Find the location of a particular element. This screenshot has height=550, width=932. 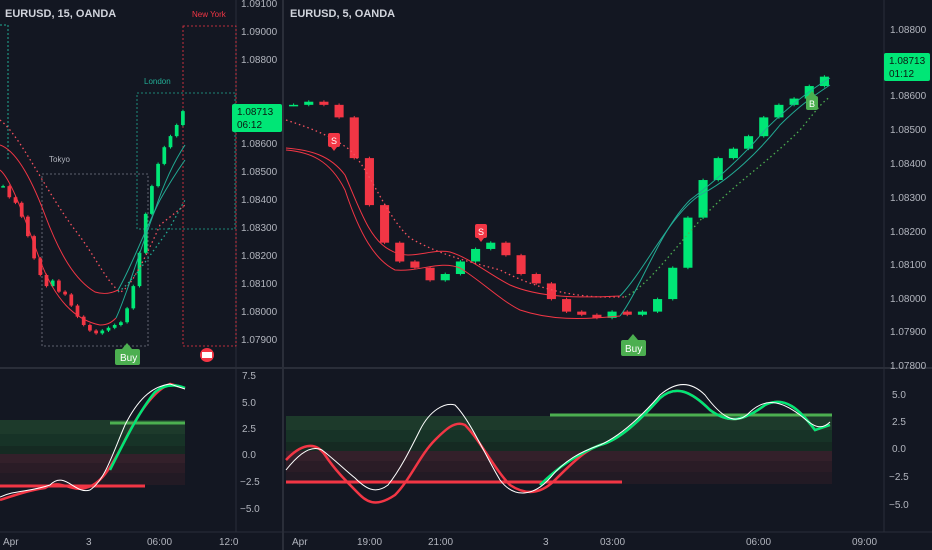

right-time-tick: 03:00 is located at coordinates (612, 542).